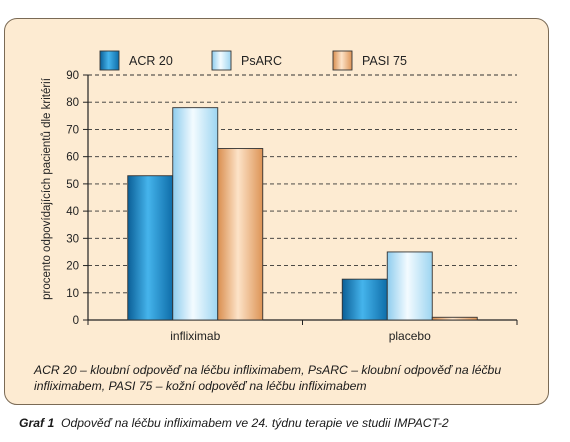  Describe the element at coordinates (240, 234) in the screenshot. I see `bar-pasi75-infliximab` at that location.